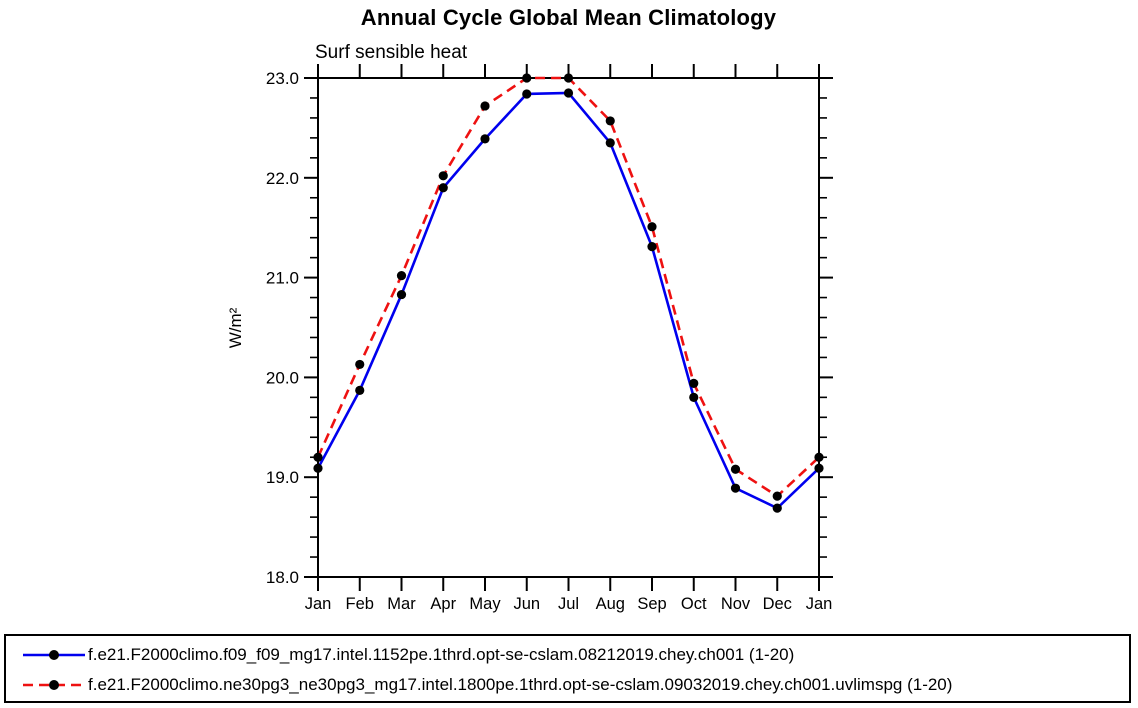  I want to click on y-tick-label: 22.0, so click(282, 178).